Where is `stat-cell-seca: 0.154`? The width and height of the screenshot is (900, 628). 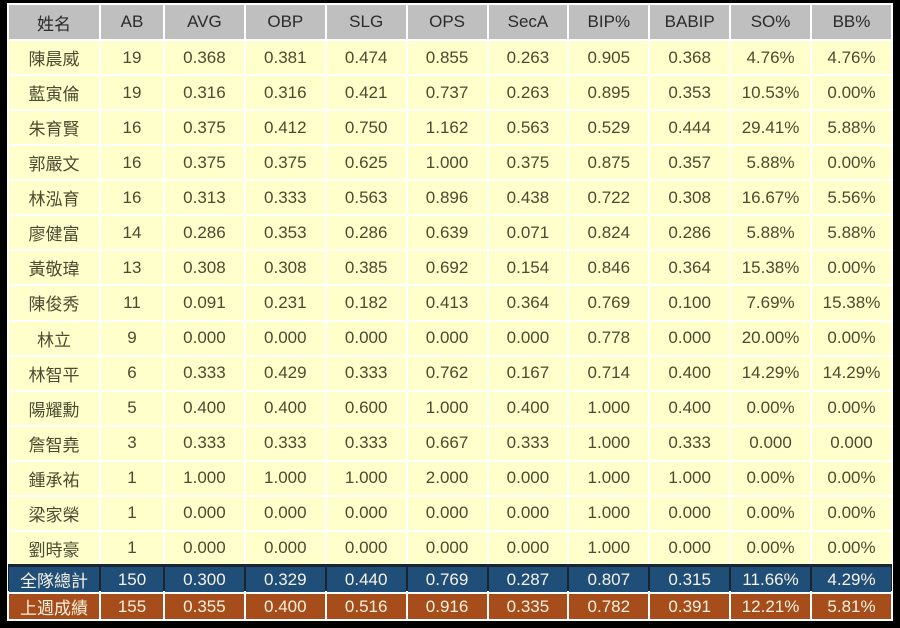
stat-cell-seca: 0.154 is located at coordinates (528, 268).